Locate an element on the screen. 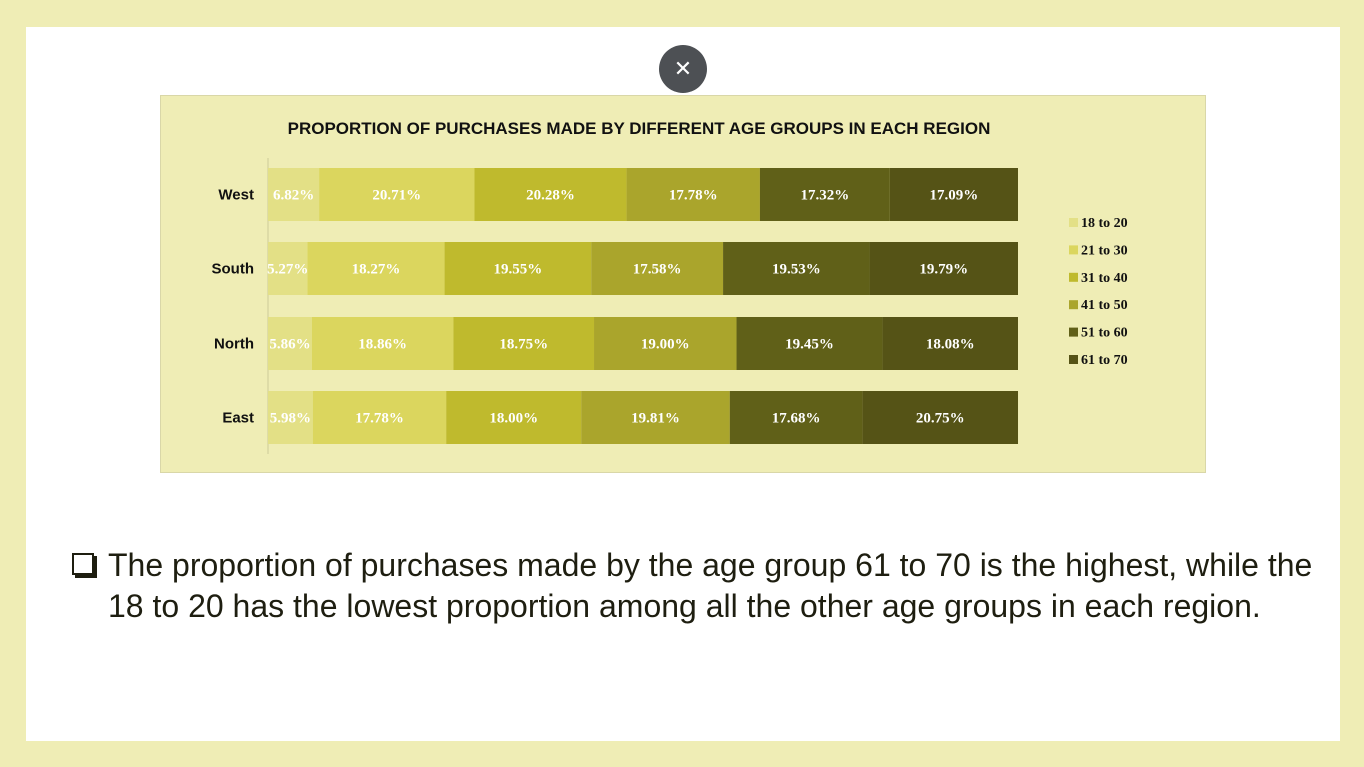 The height and width of the screenshot is (767, 1364). data-label-east-41-to-50: 19.81% is located at coordinates (655, 419).